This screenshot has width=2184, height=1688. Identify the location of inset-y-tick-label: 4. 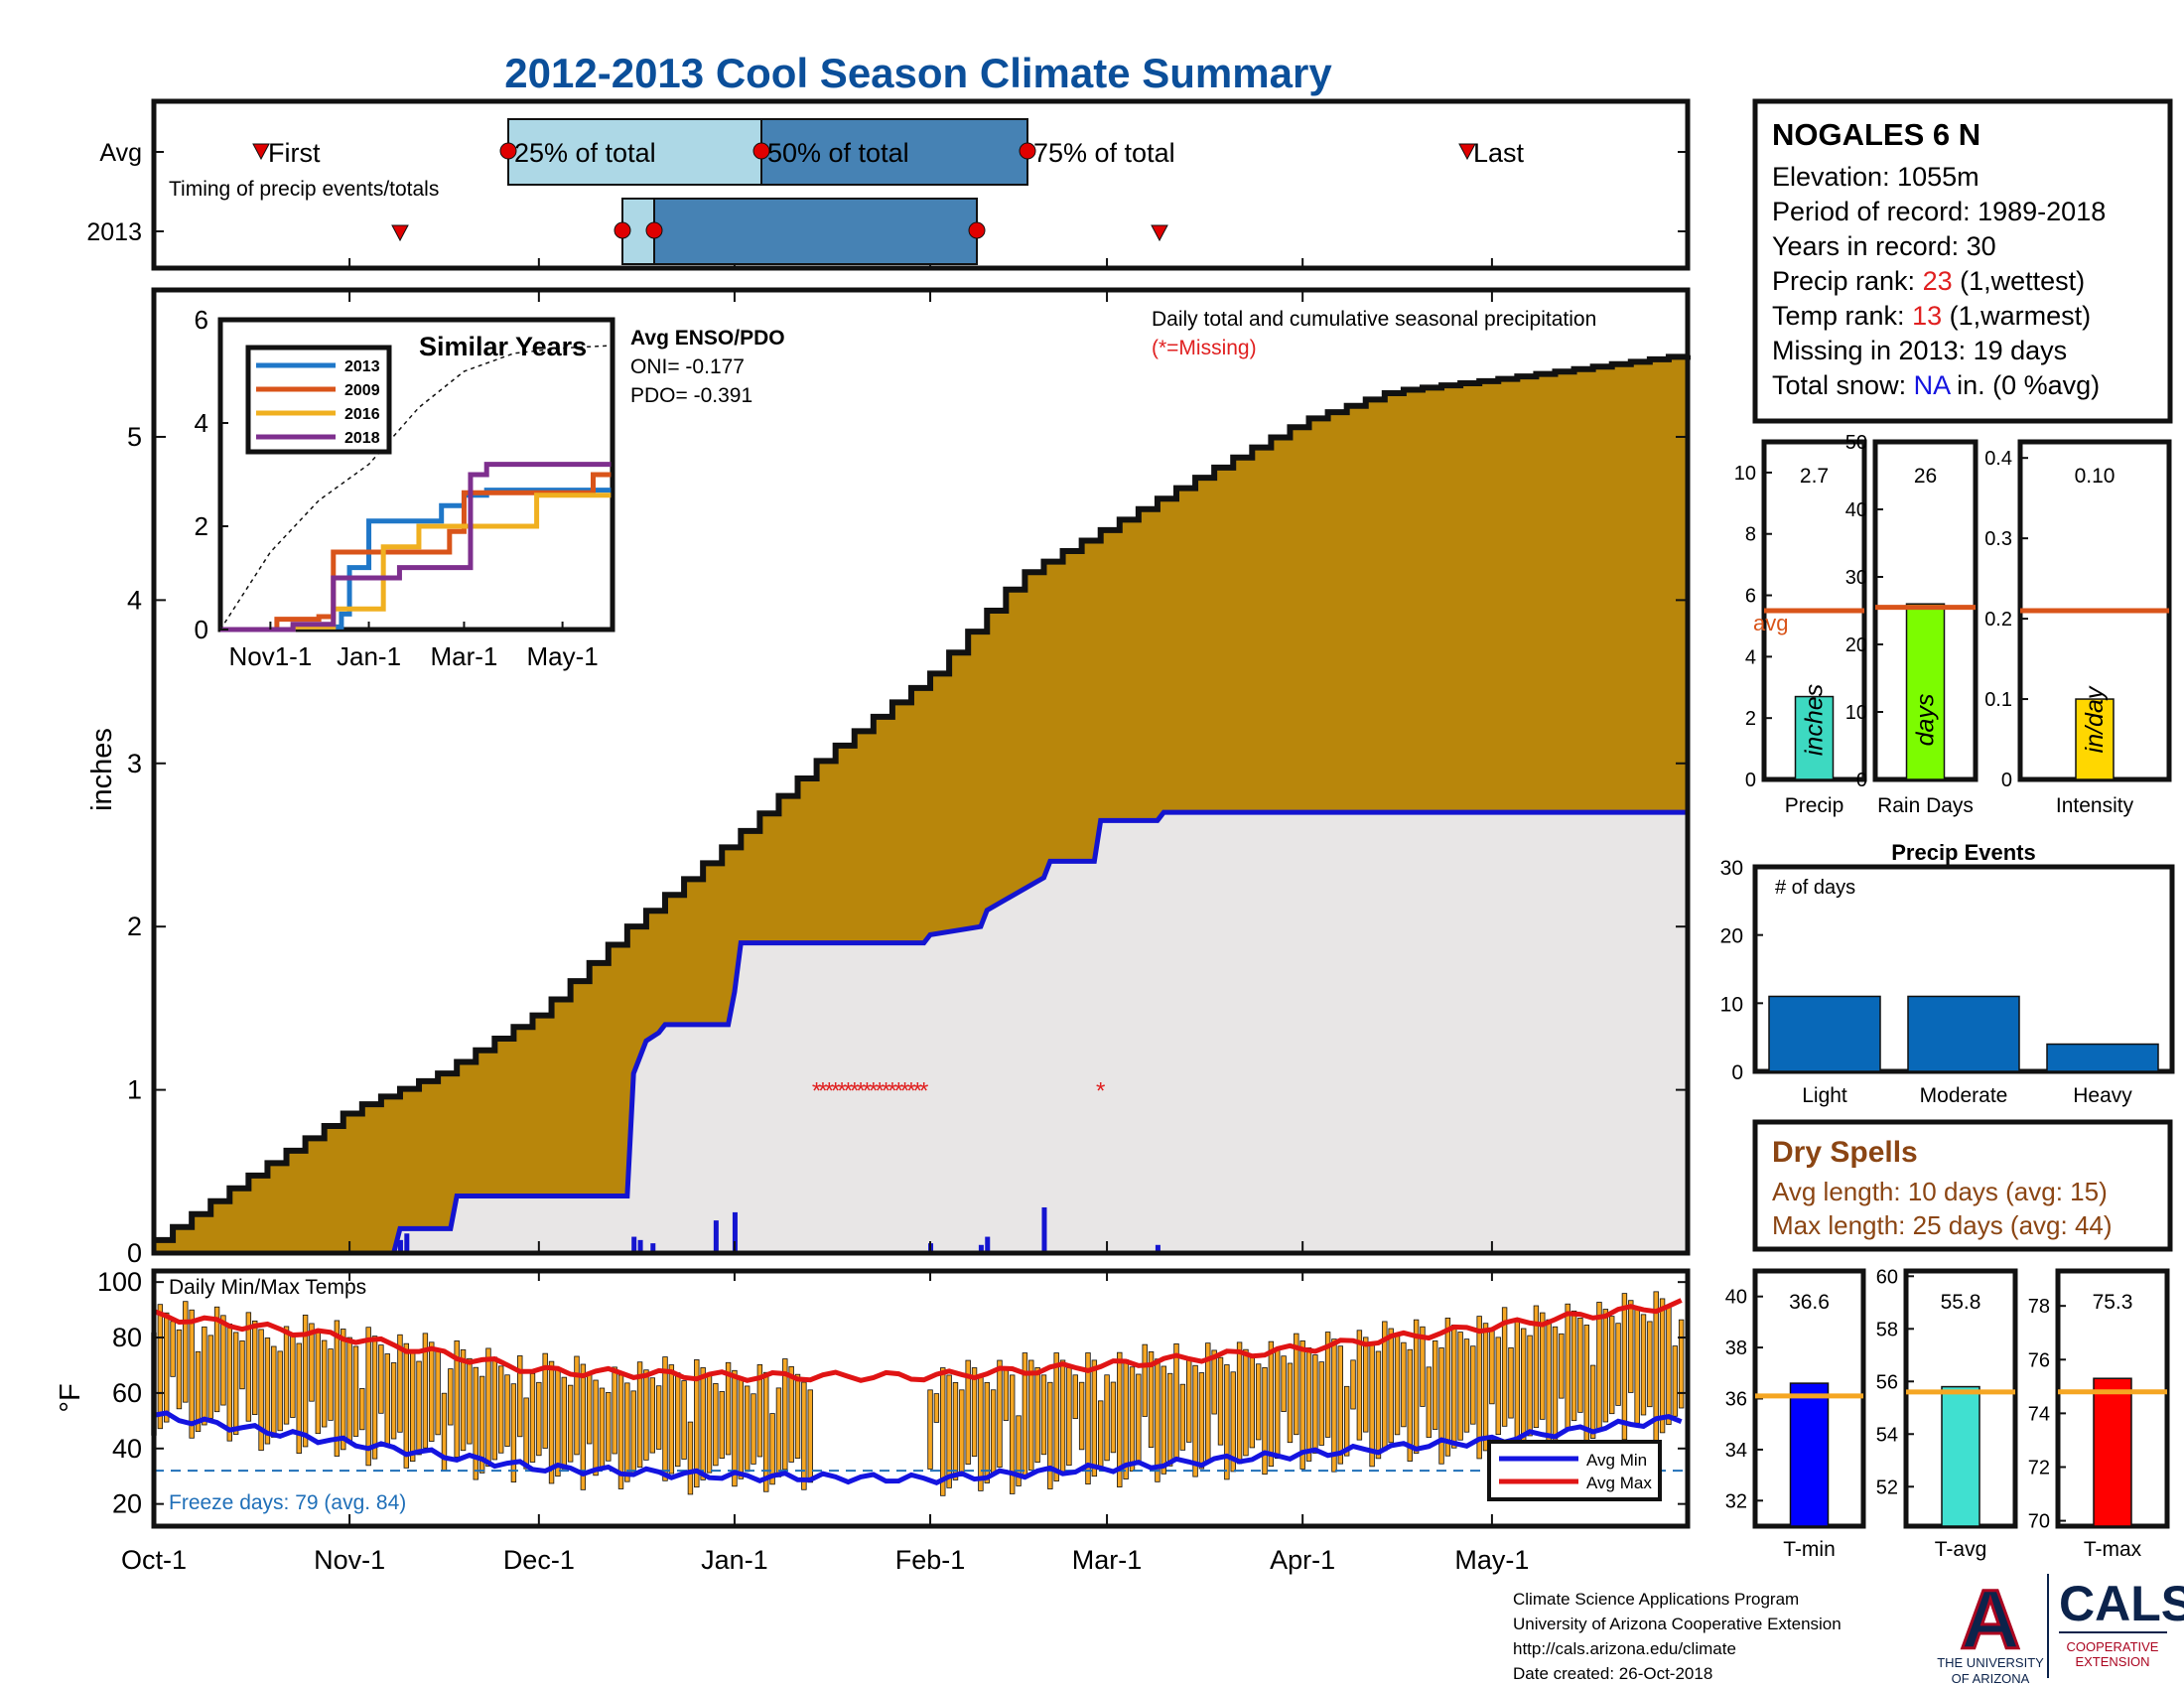
(201, 423).